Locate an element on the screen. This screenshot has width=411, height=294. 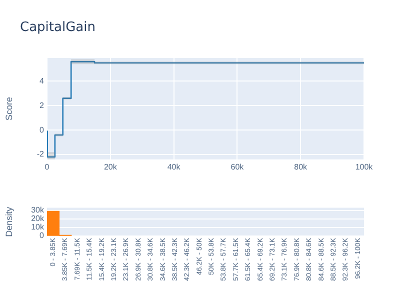
y-tick-label: 30k is located at coordinates (38, 210).